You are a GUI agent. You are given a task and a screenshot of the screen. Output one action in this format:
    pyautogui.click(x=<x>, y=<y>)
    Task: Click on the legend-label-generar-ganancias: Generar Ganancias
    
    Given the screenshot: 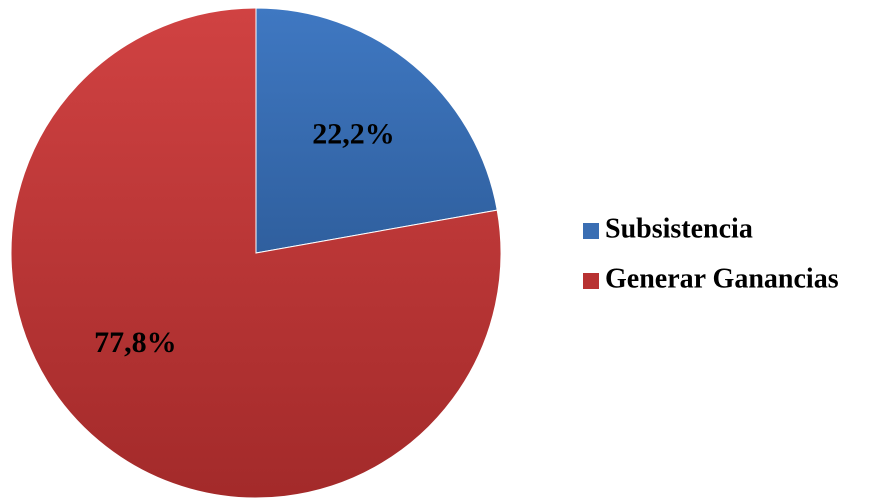 What is the action you would take?
    pyautogui.click(x=722, y=278)
    